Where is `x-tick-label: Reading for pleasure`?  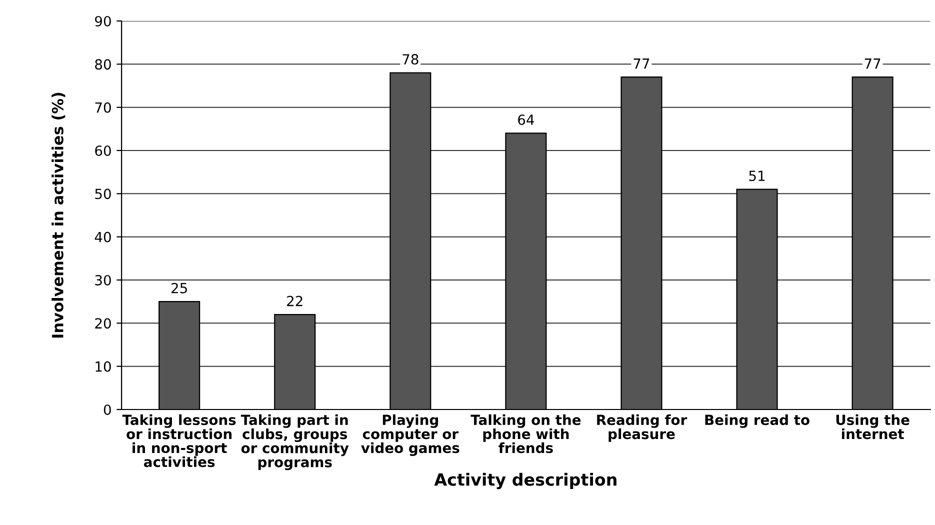
x-tick-label: Reading for pleasure is located at coordinates (642, 428).